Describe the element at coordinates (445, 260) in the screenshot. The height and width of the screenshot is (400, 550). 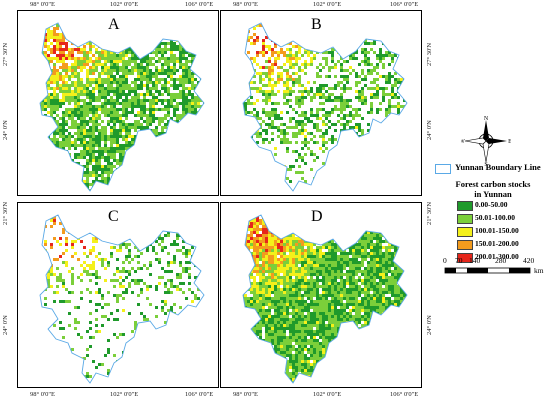
I see `scale-tick: 0` at that location.